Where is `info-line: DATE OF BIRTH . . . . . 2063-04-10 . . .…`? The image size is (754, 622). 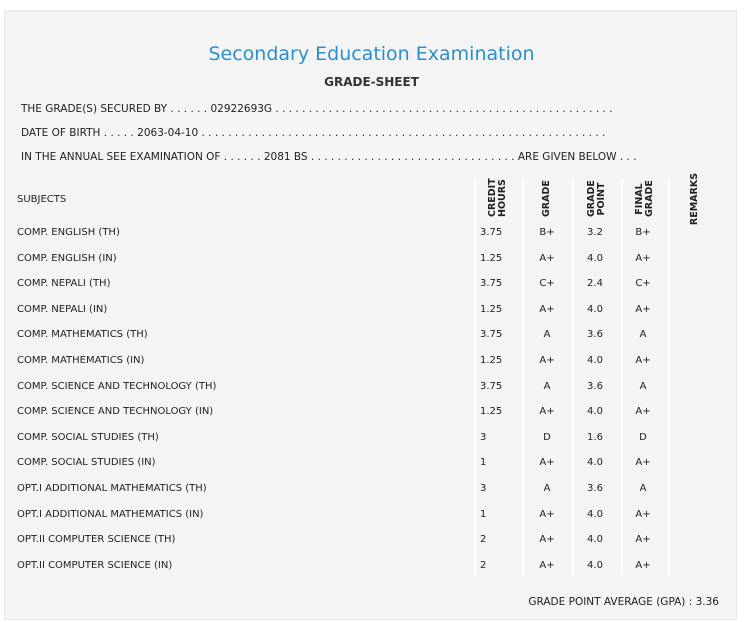 info-line: DATE OF BIRTH . . . . . 2063-04-10 . . .… is located at coordinates (313, 133).